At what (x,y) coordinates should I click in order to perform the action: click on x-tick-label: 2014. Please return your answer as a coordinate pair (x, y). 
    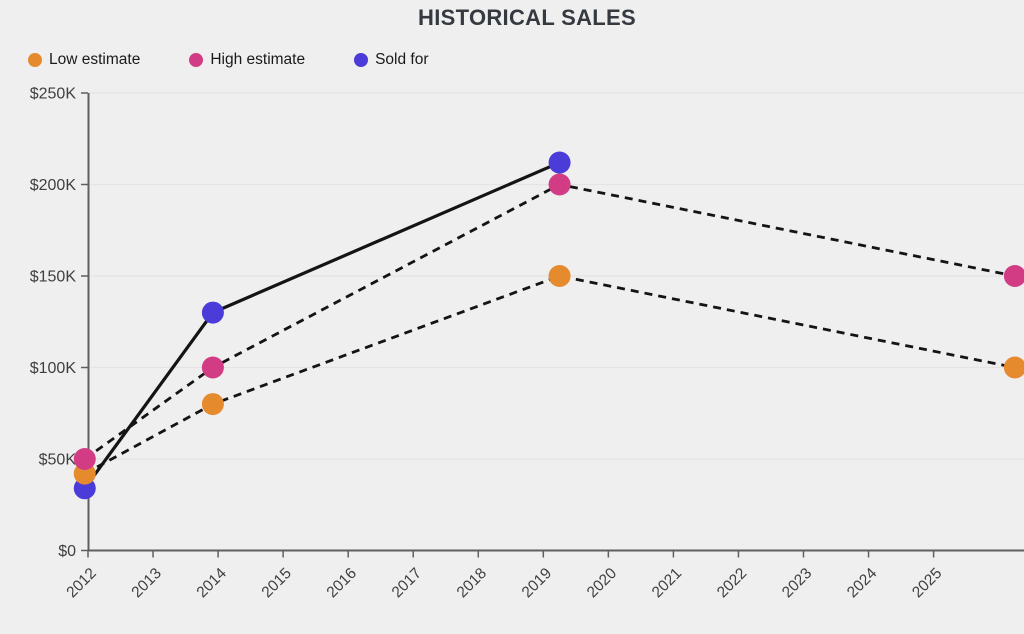
    Looking at the image, I should click on (212, 583).